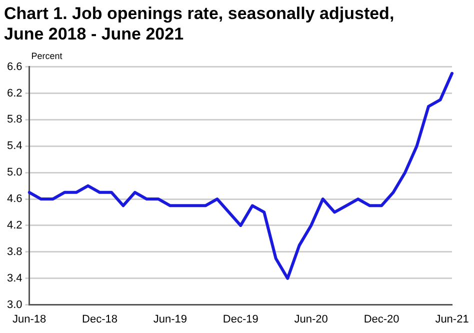 This screenshot has width=474, height=333. Describe the element at coordinates (14, 252) in the screenshot. I see `y-tick-label: 3.8` at that location.